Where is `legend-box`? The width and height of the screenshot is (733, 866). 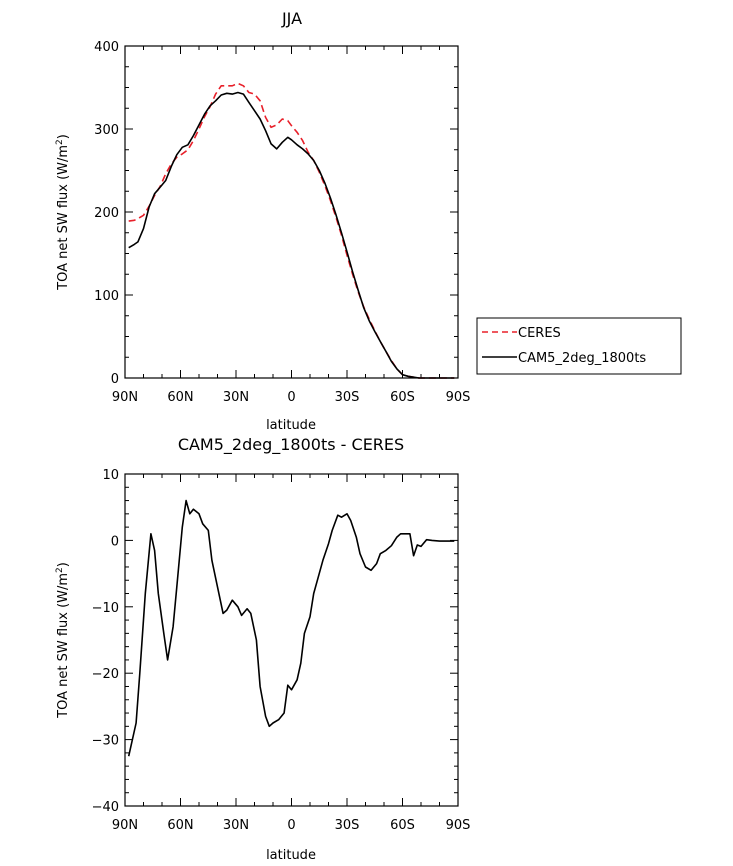
legend-box is located at coordinates (579, 346).